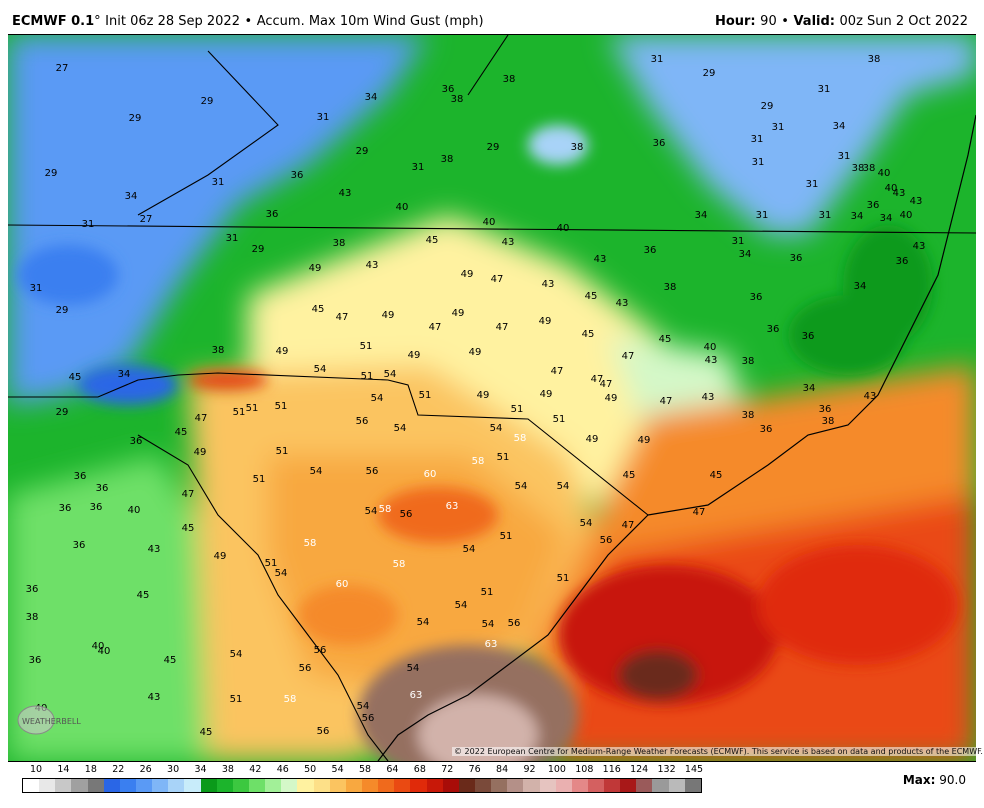  I want to click on scale-tick-label: 72, so click(447, 769).